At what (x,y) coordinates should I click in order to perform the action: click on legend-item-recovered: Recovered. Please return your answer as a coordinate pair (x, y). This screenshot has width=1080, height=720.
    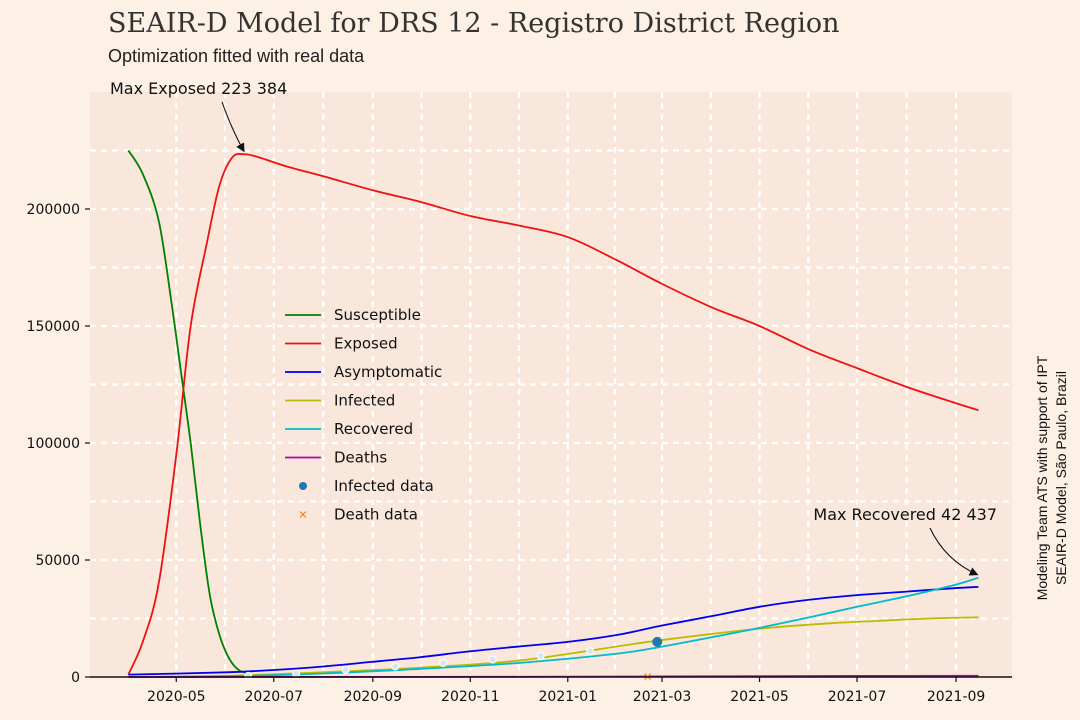
    Looking at the image, I should click on (349, 429).